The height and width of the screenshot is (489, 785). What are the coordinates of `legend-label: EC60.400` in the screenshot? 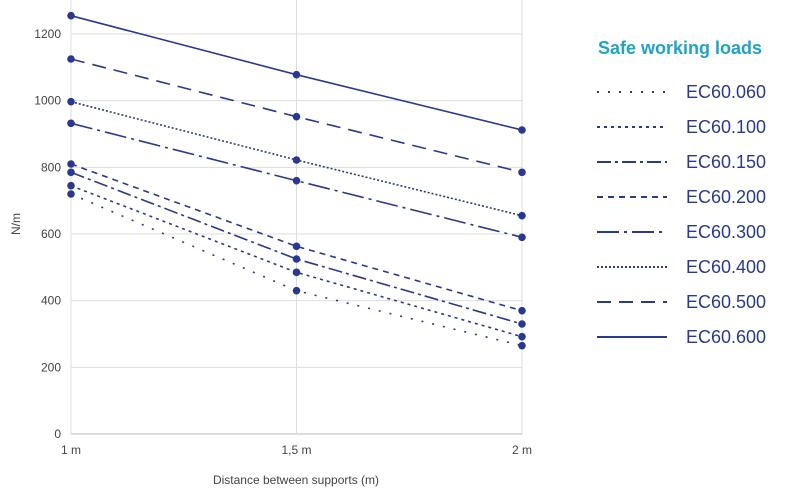 It's located at (726, 267).